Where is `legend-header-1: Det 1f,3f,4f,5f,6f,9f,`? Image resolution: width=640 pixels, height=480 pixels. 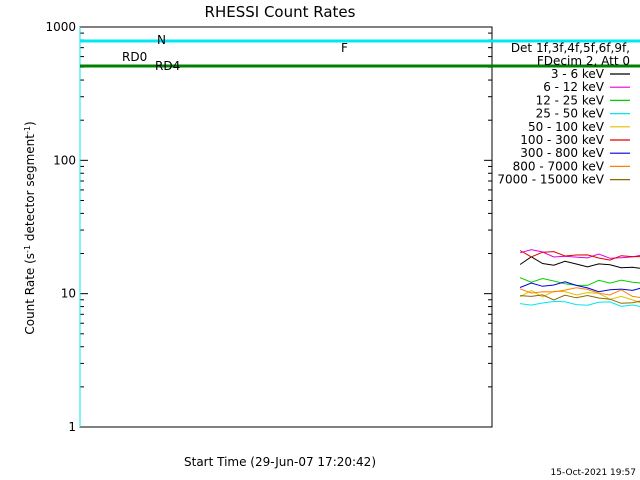
legend-header-1: Det 1f,3f,4f,5f,6f,9f, is located at coordinates (570, 48).